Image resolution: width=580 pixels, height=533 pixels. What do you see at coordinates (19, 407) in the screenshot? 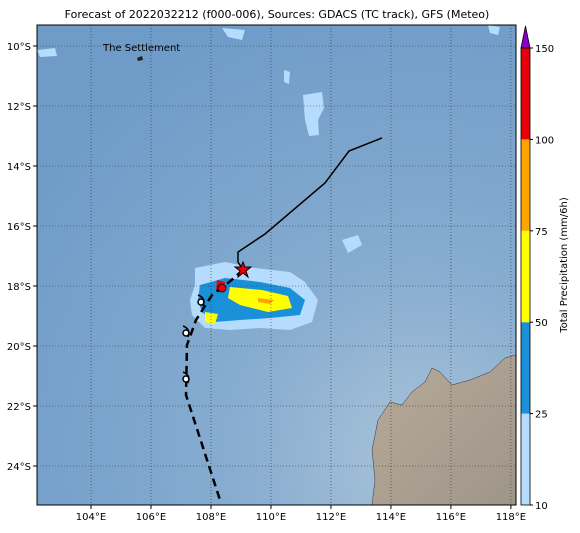
I see `y-tick-label: 22°S` at bounding box center [19, 407].